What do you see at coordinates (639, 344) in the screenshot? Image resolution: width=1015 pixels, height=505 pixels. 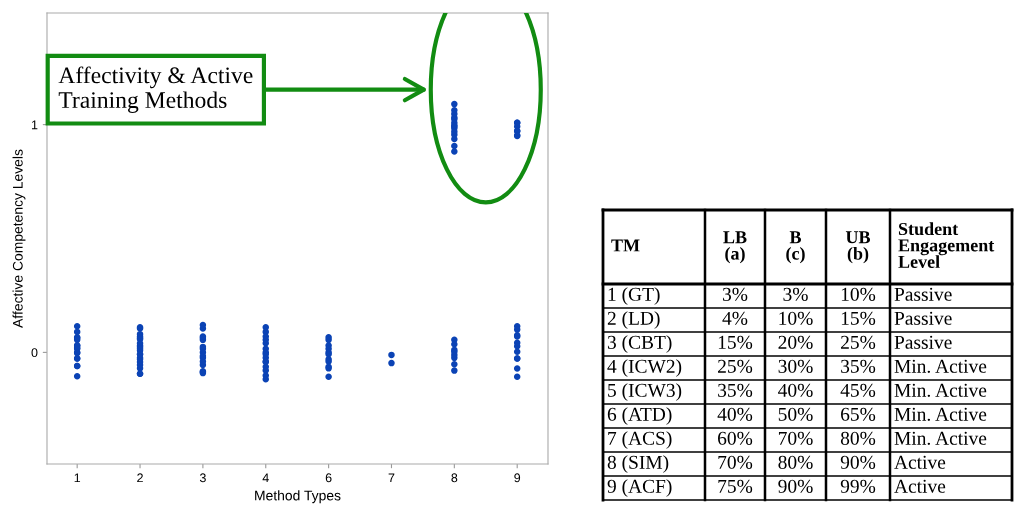 I see `text: 3 (CBT)` at bounding box center [639, 344].